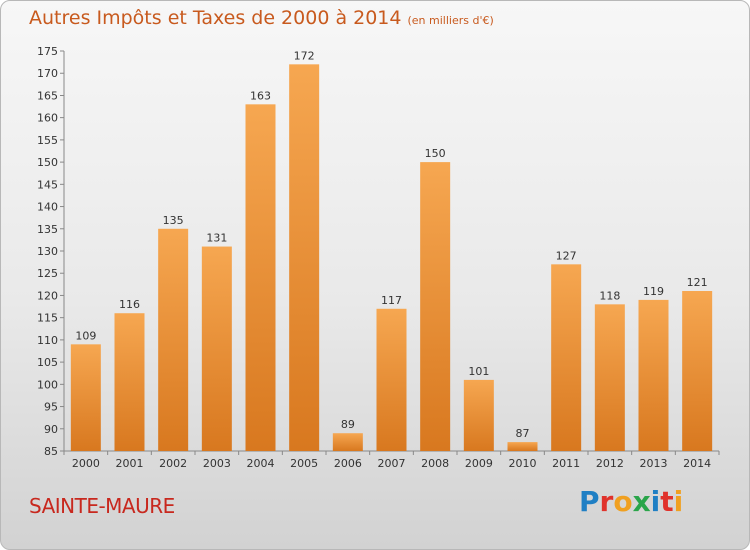  Describe the element at coordinates (173, 220) in the screenshot. I see `data-label: 135` at that location.